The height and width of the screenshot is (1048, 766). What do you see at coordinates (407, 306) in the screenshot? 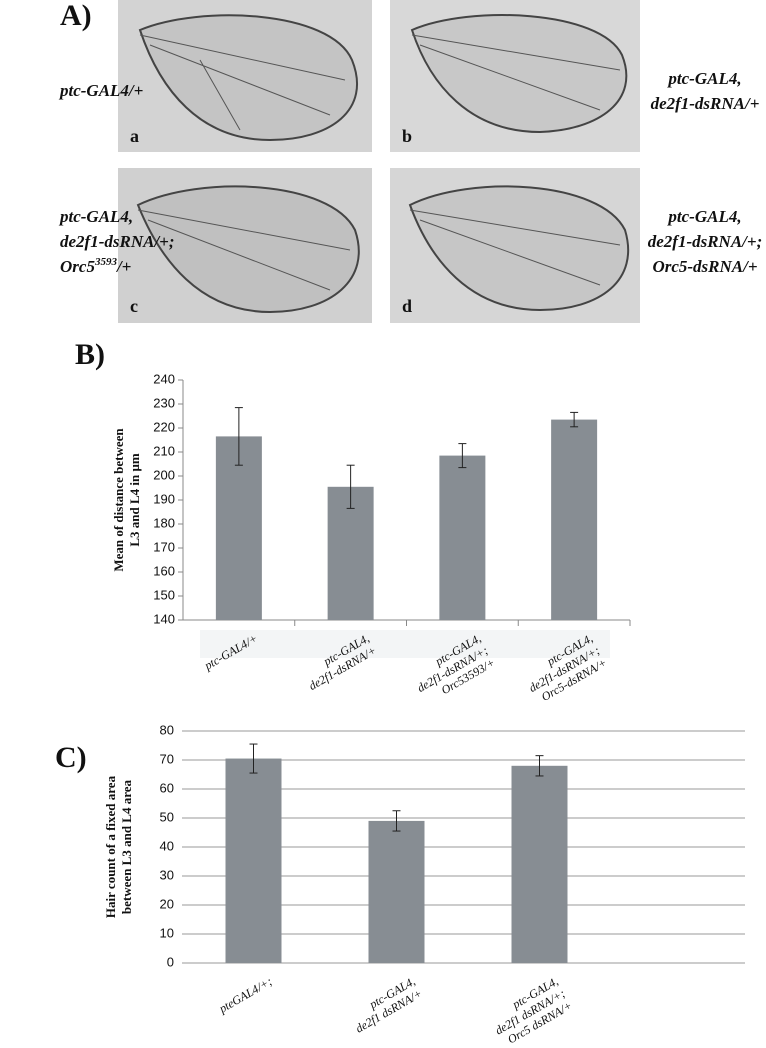
I see `wing-letter: d` at bounding box center [407, 306].